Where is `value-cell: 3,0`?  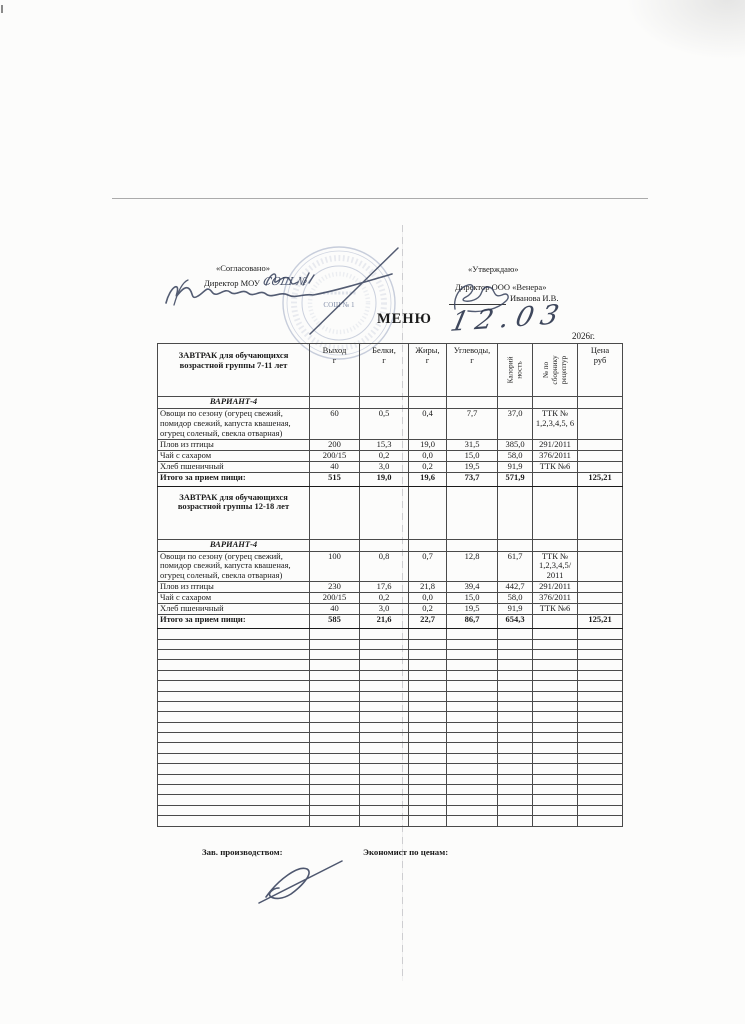 value-cell: 3,0 is located at coordinates (384, 609).